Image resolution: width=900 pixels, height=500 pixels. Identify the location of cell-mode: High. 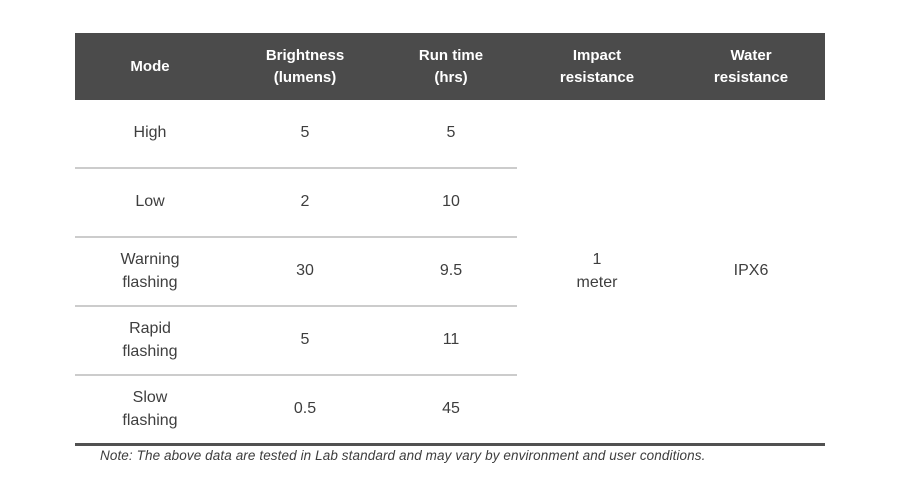
(150, 134).